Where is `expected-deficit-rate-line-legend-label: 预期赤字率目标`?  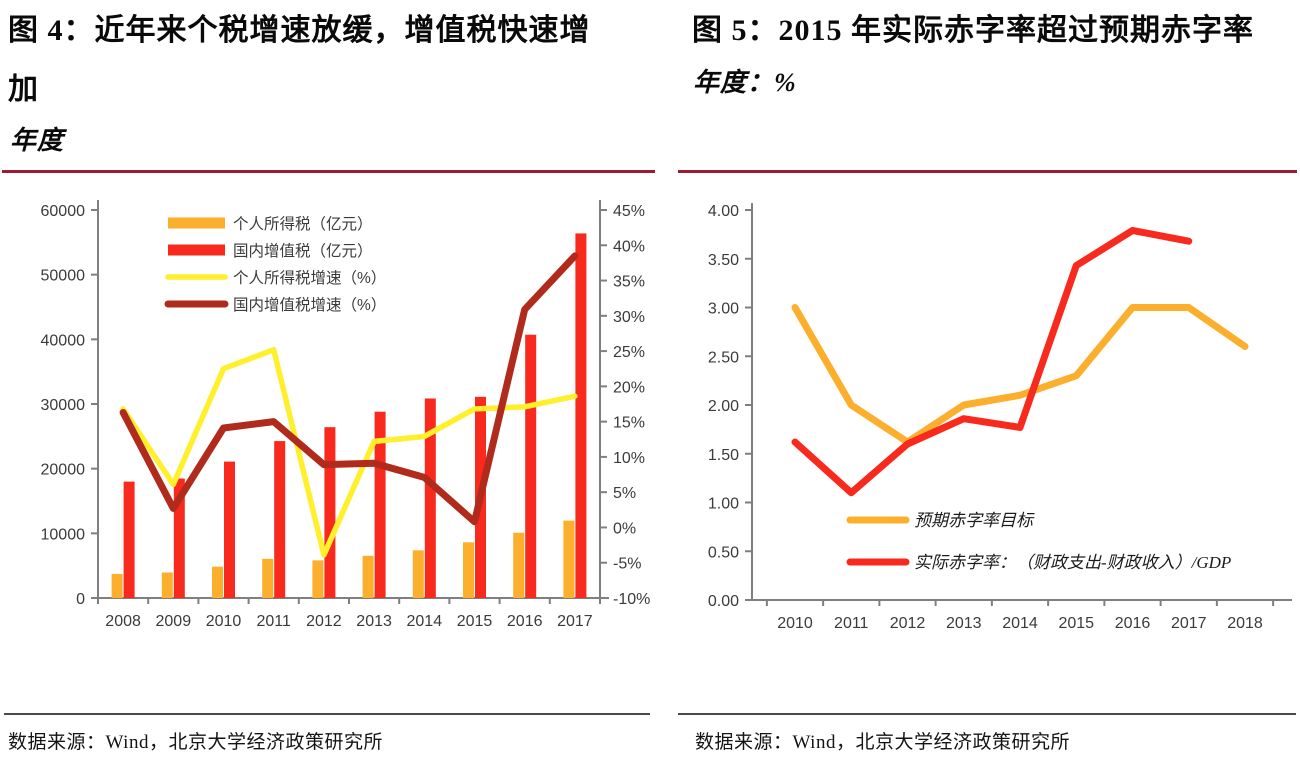
expected-deficit-rate-line-legend-label: 预期赤字率目标 is located at coordinates (974, 520).